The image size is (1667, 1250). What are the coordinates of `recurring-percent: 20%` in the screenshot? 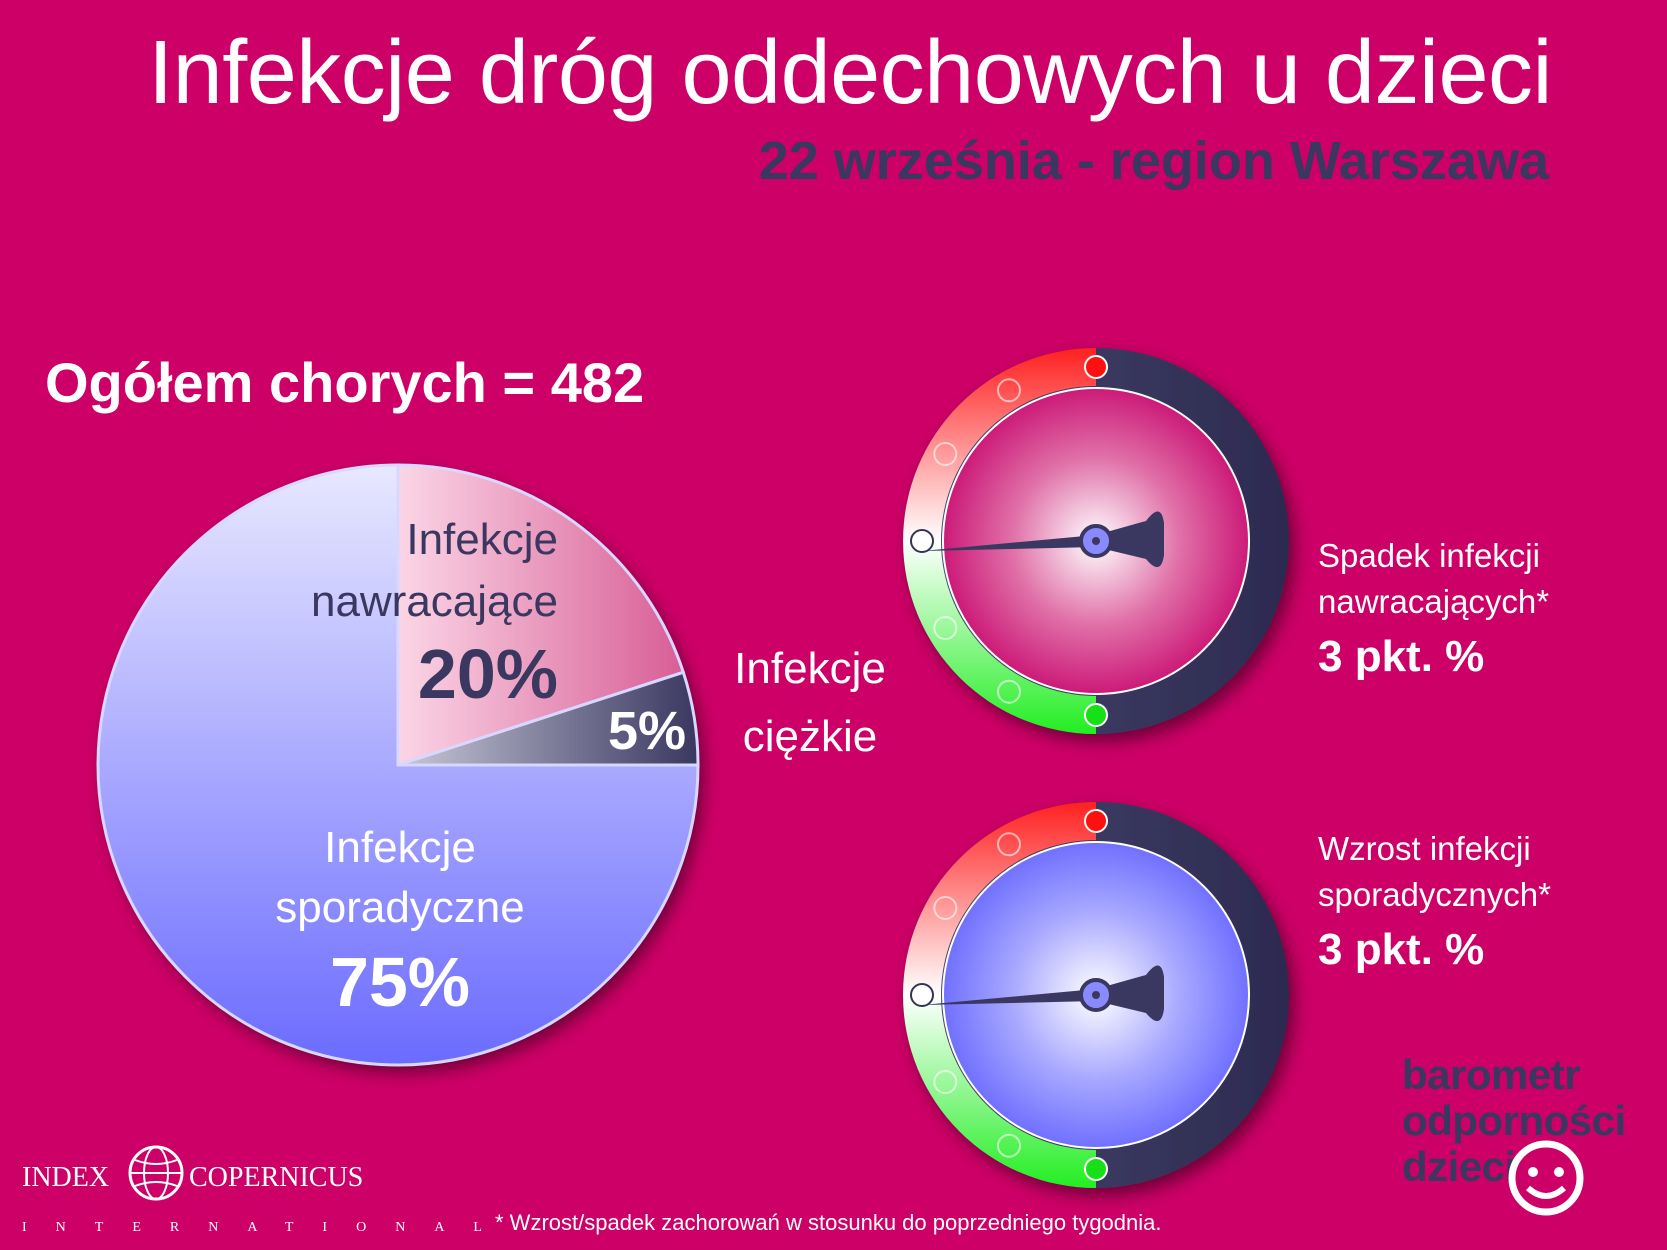 It's located at (488, 674).